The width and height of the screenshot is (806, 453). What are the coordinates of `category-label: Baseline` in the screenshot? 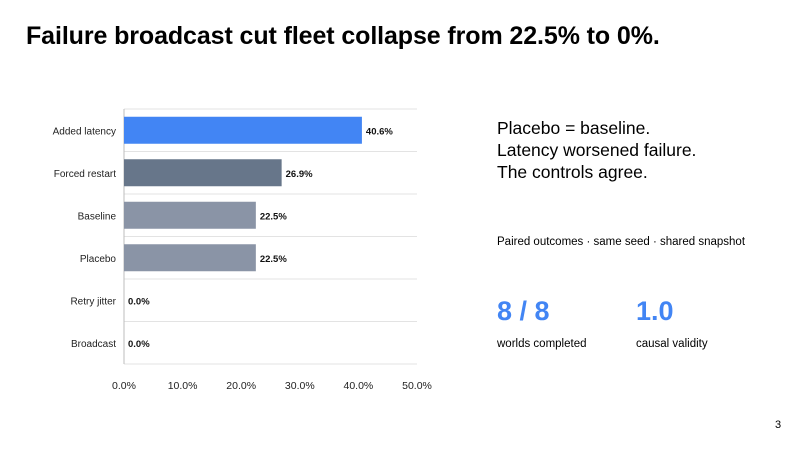 It's located at (97, 216).